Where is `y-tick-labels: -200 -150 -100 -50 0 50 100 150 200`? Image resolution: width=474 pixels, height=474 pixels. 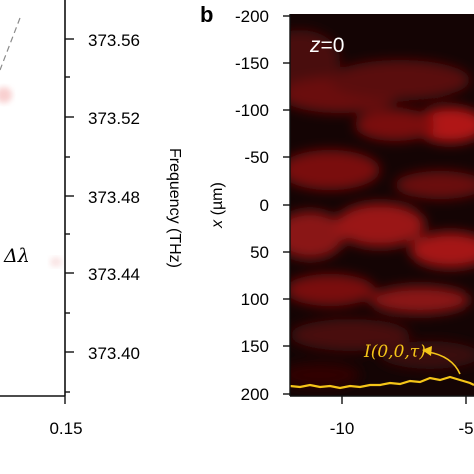 y-tick-labels: -200 -150 -100 -50 0 50 100 150 200 is located at coordinates (252, 205).